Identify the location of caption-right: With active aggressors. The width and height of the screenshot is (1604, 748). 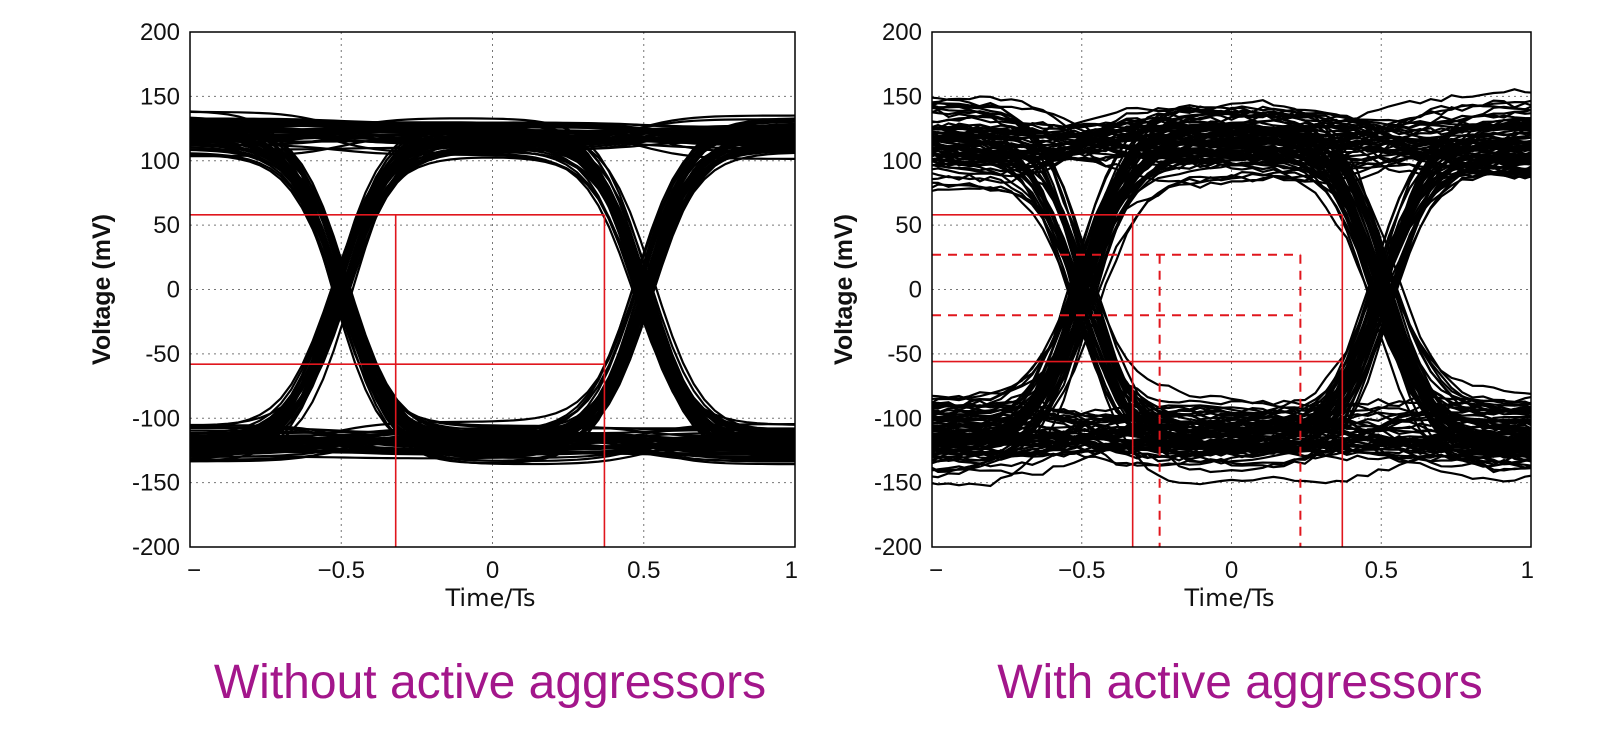
(1240, 682).